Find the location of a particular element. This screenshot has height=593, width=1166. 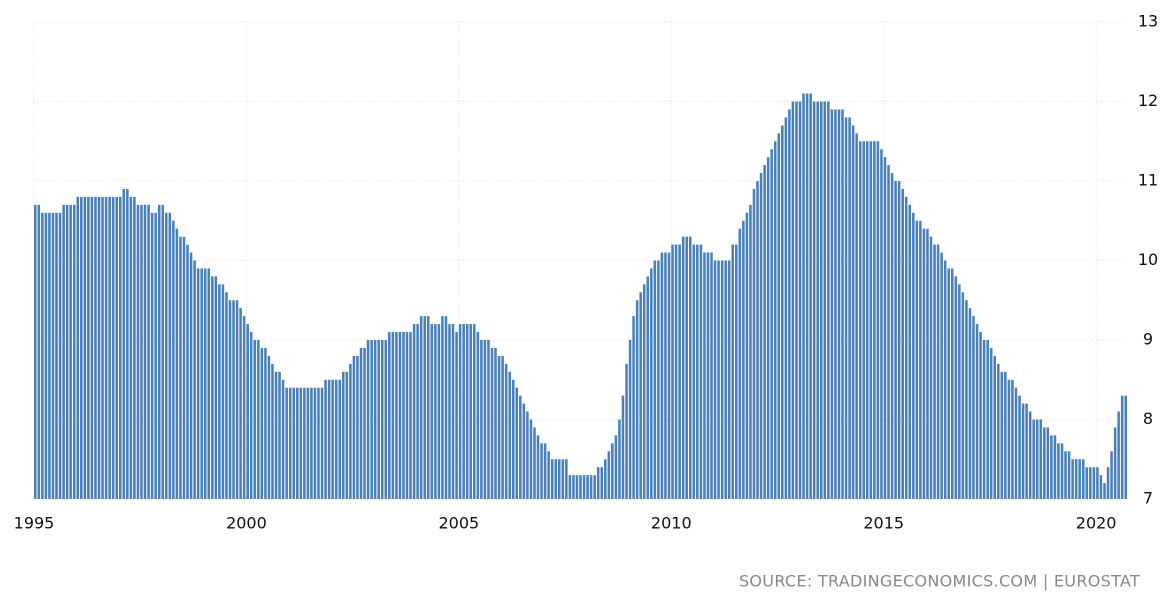

y-tick-label: 9 is located at coordinates (1148, 339).